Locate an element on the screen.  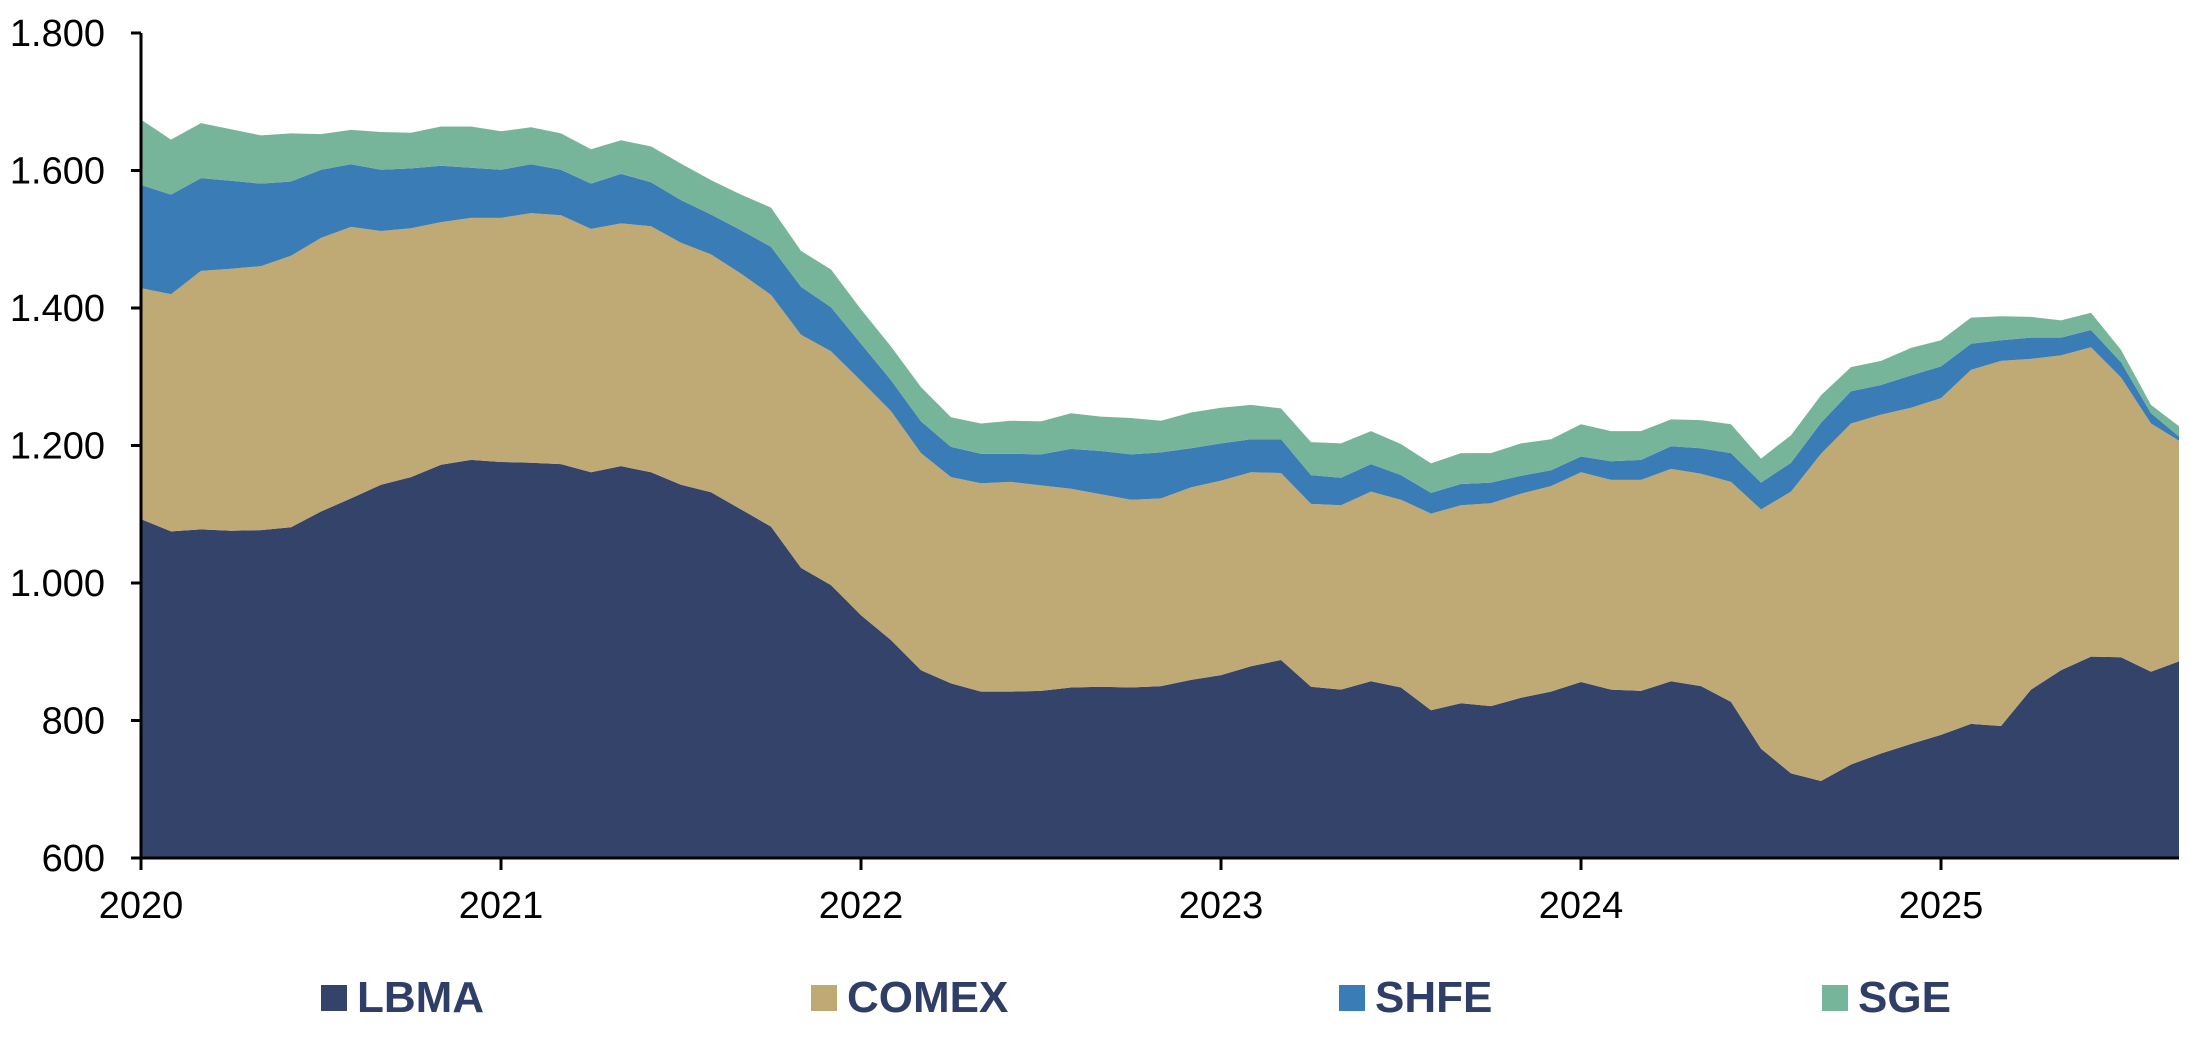
legend-swatch-shfe is located at coordinates (1352, 998).